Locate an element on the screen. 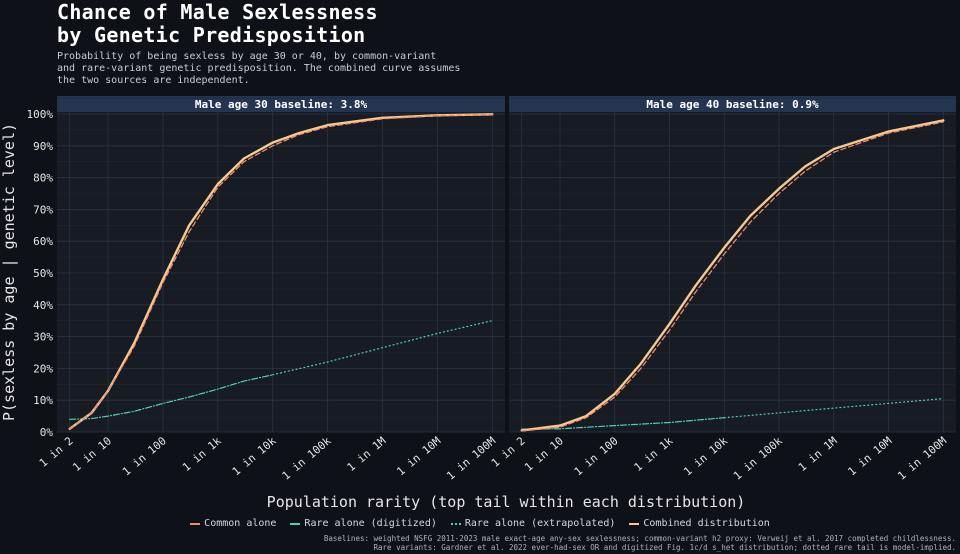 The height and width of the screenshot is (554, 960). y-tick-label: 70% is located at coordinates (43, 209).